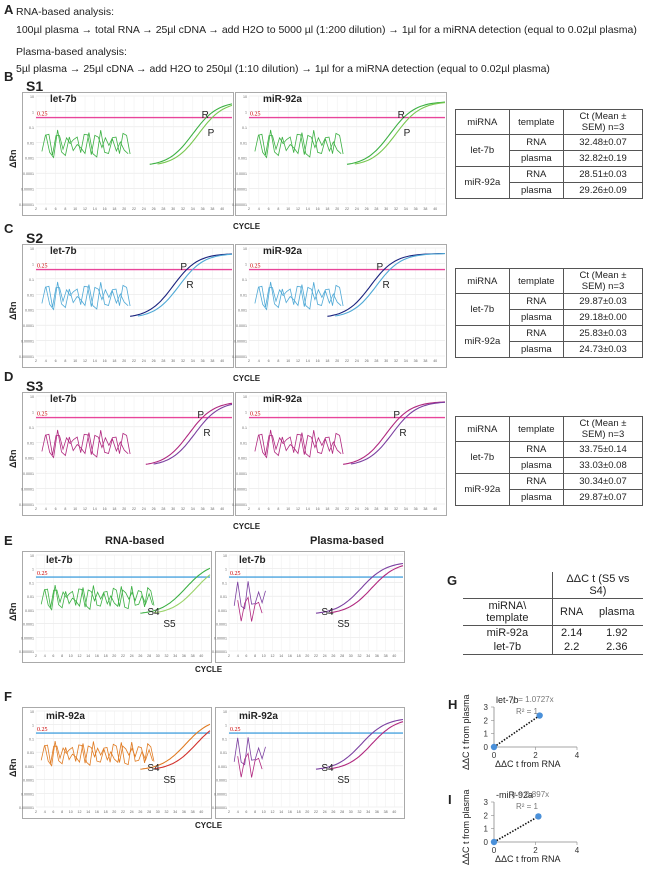 This screenshot has height=888, width=650. Describe the element at coordinates (42, 574) in the screenshot. I see `threshold-label: 0.25` at that location.